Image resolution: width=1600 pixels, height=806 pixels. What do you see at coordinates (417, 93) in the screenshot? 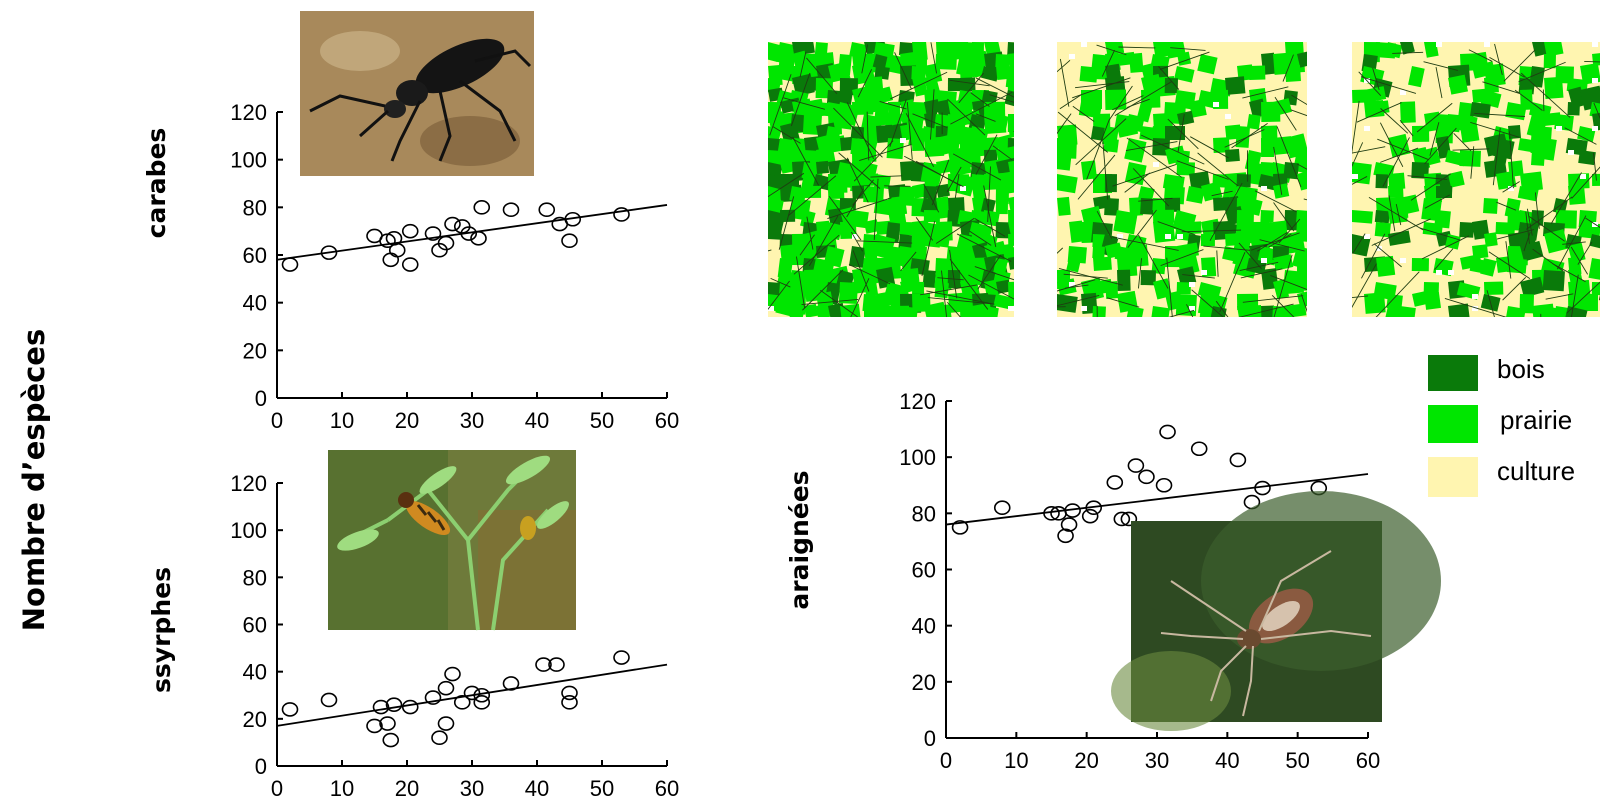
I see `ground-beetle-photo` at bounding box center [417, 93].